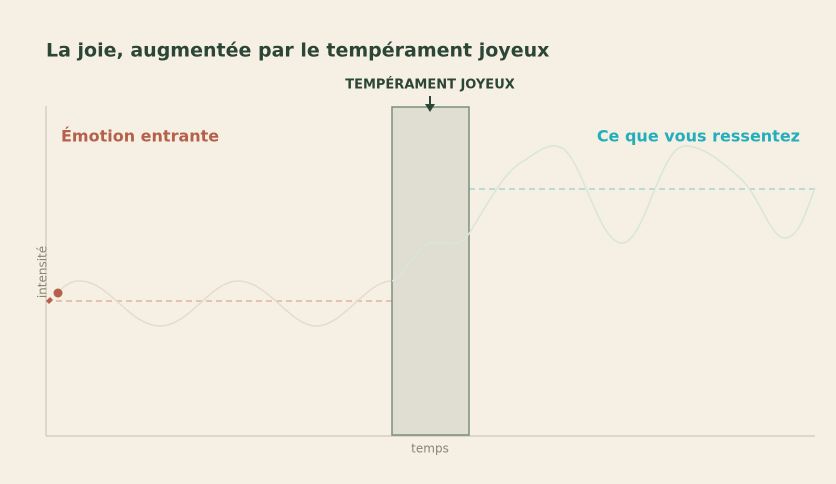 The image size is (836, 484). I want to click on y-axis-label: intensité, so click(43, 272).